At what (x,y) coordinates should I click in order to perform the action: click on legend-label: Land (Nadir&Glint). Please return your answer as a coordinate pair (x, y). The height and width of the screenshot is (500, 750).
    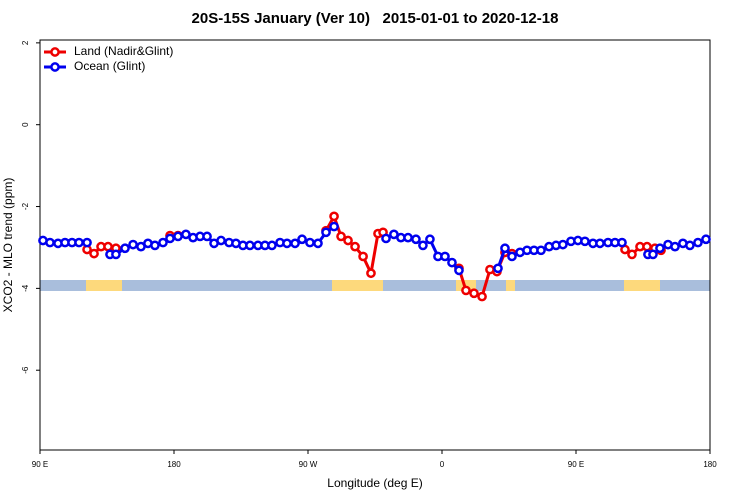
    Looking at the image, I should click on (123, 51).